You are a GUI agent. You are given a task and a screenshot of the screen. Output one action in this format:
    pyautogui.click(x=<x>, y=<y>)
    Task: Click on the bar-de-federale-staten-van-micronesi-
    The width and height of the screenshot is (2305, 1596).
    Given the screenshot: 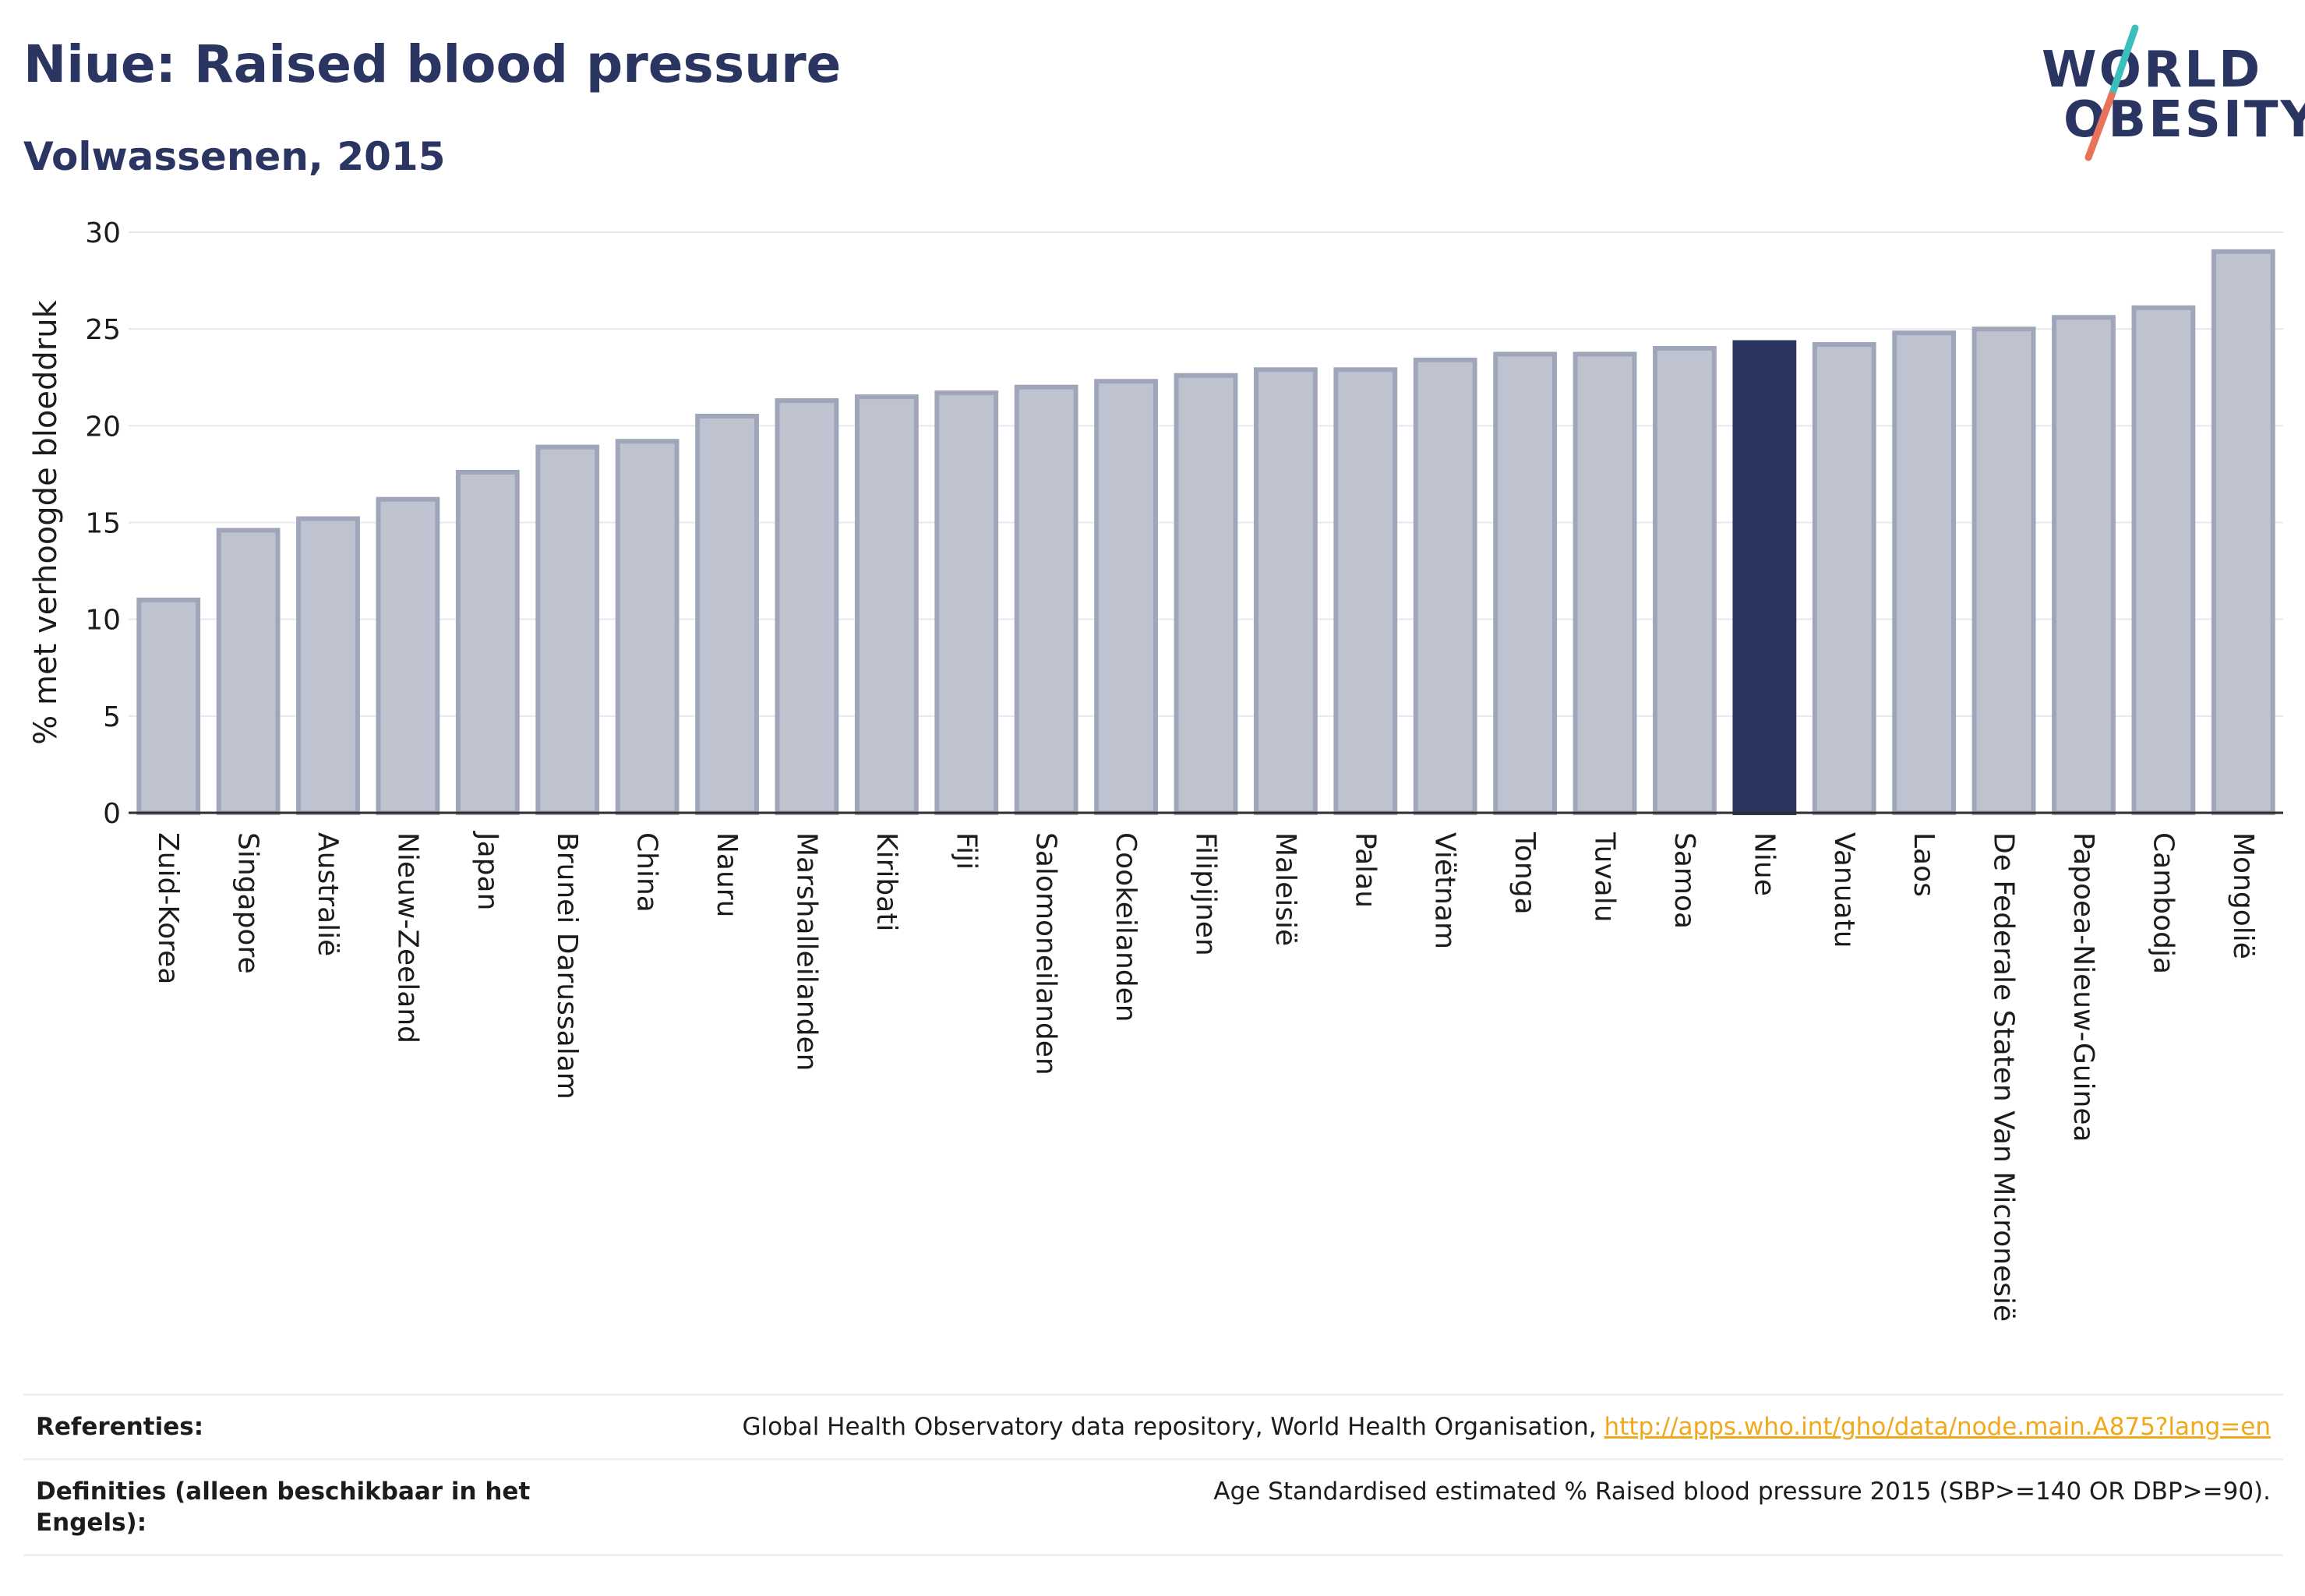 What is the action you would take?
    pyautogui.click(x=2003, y=571)
    